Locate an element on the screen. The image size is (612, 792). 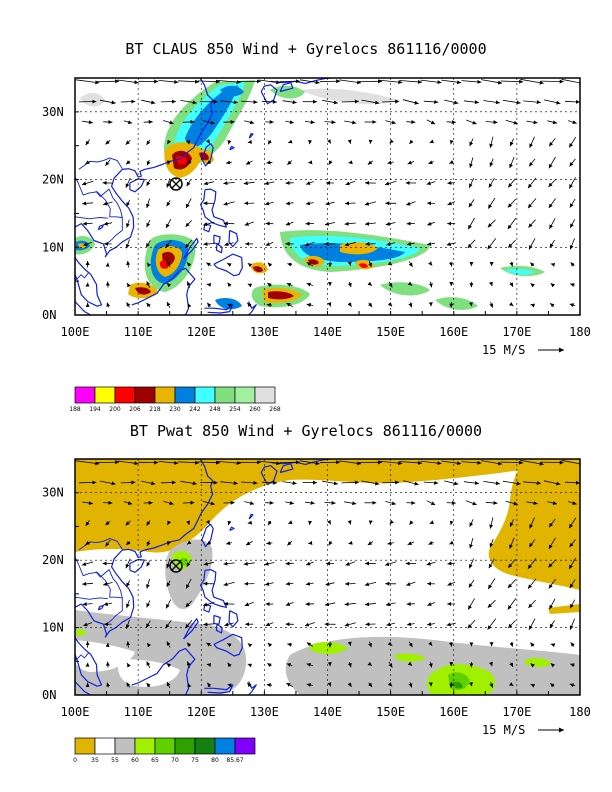
colorbar-label: 260 is located at coordinates (255, 409).